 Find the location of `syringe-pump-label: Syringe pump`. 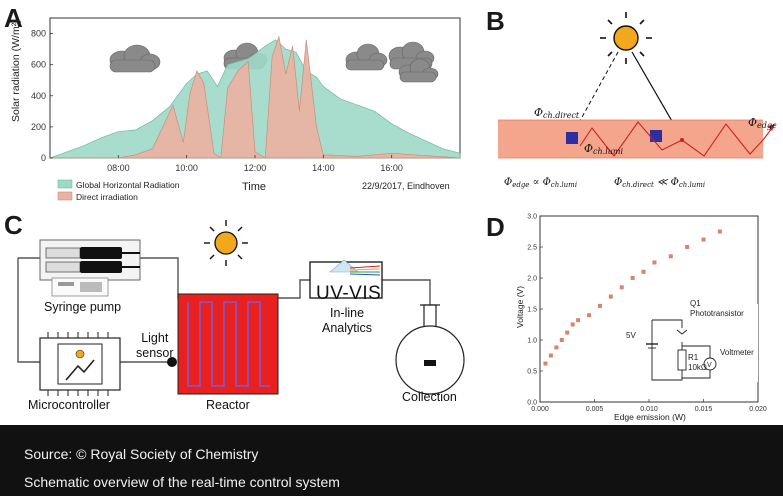

syringe-pump-label: Syringe pump is located at coordinates (83, 307).